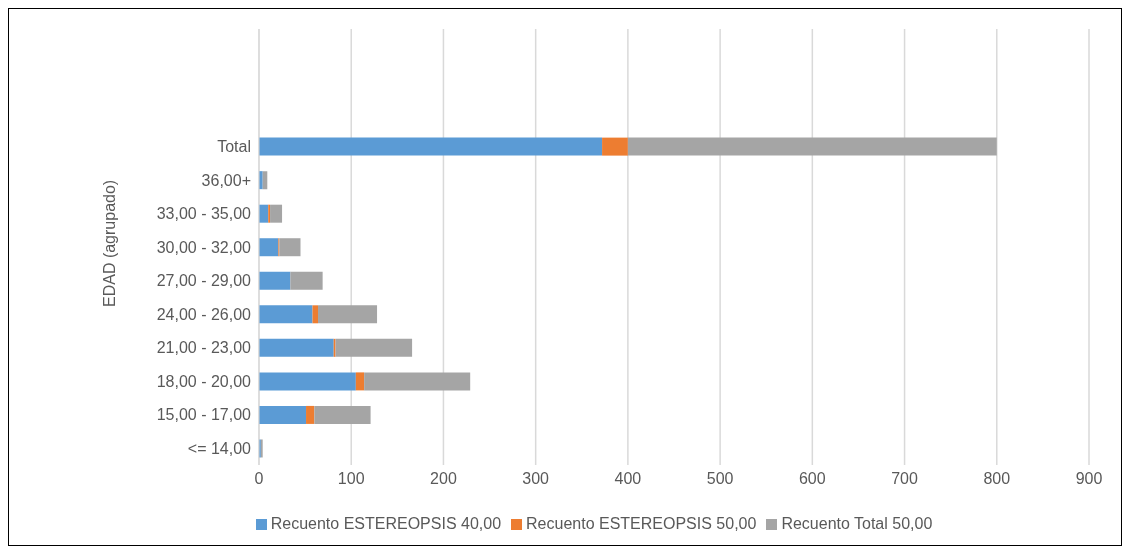  What do you see at coordinates (857, 523) in the screenshot?
I see `legend-label: Recuento Total 50,00` at bounding box center [857, 523].